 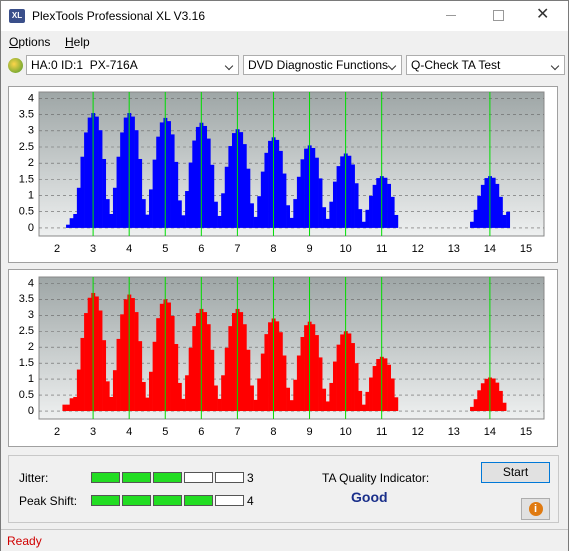 I want to click on menu-options: Options, so click(x=30, y=42).